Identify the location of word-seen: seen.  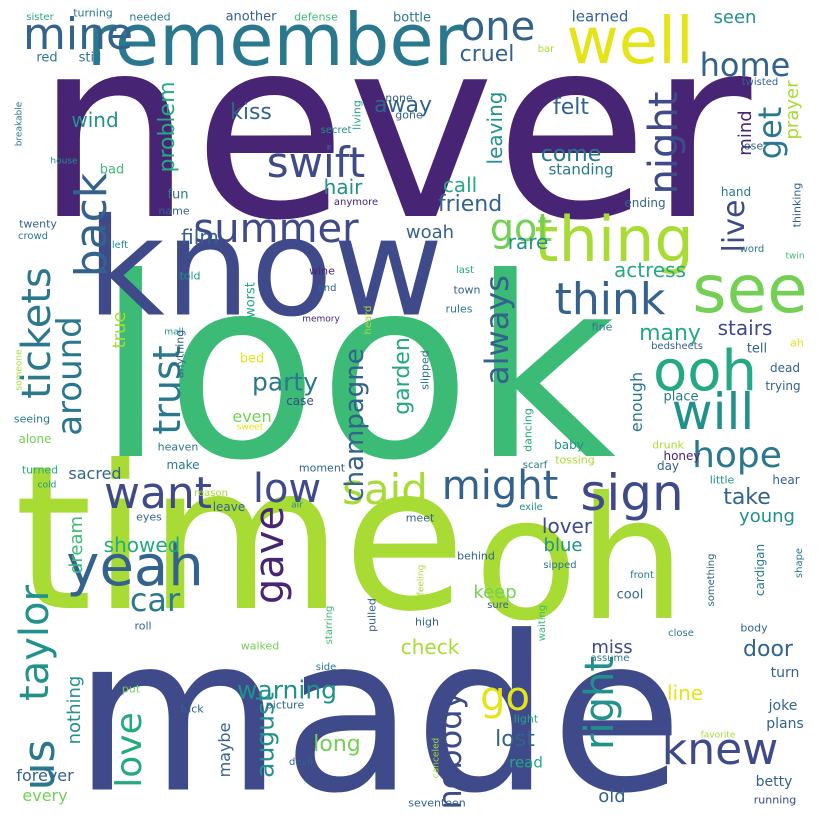
(735, 17).